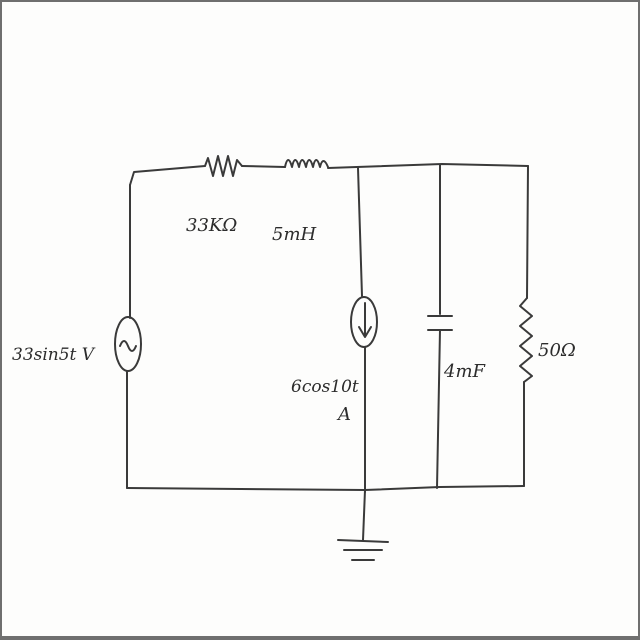 The width and height of the screenshot is (640, 640). I want to click on wire-bottom, so click(325, 488).